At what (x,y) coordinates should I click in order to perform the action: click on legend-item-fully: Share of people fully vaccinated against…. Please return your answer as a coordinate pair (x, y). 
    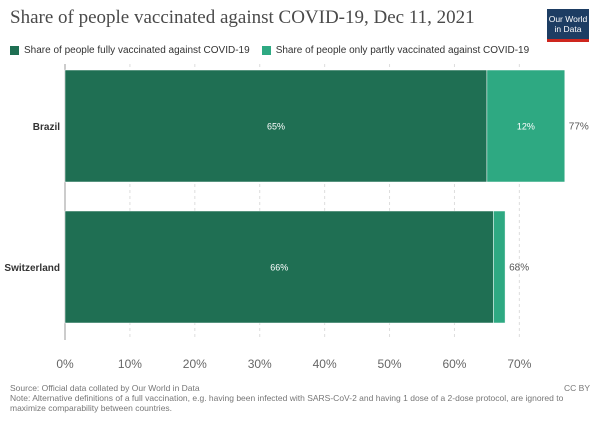
    Looking at the image, I should click on (130, 50).